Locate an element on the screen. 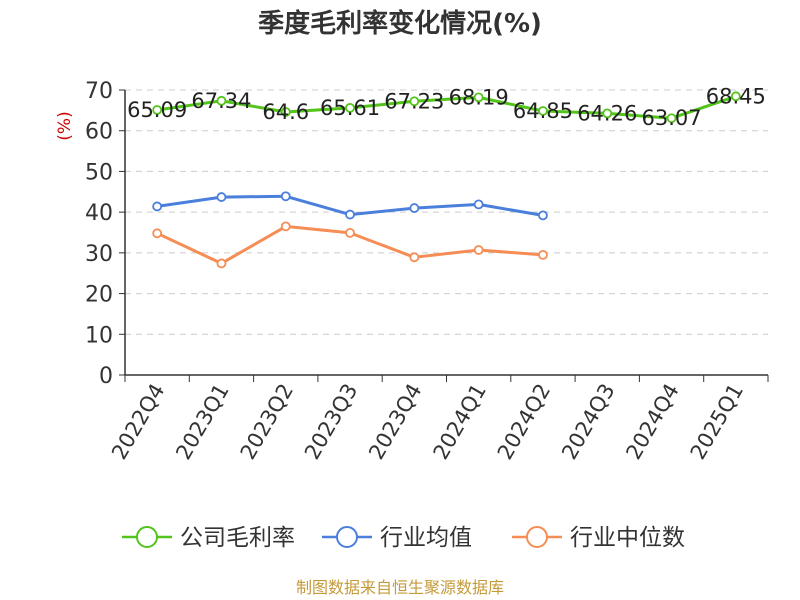  data-label: 64.85 is located at coordinates (543, 111).